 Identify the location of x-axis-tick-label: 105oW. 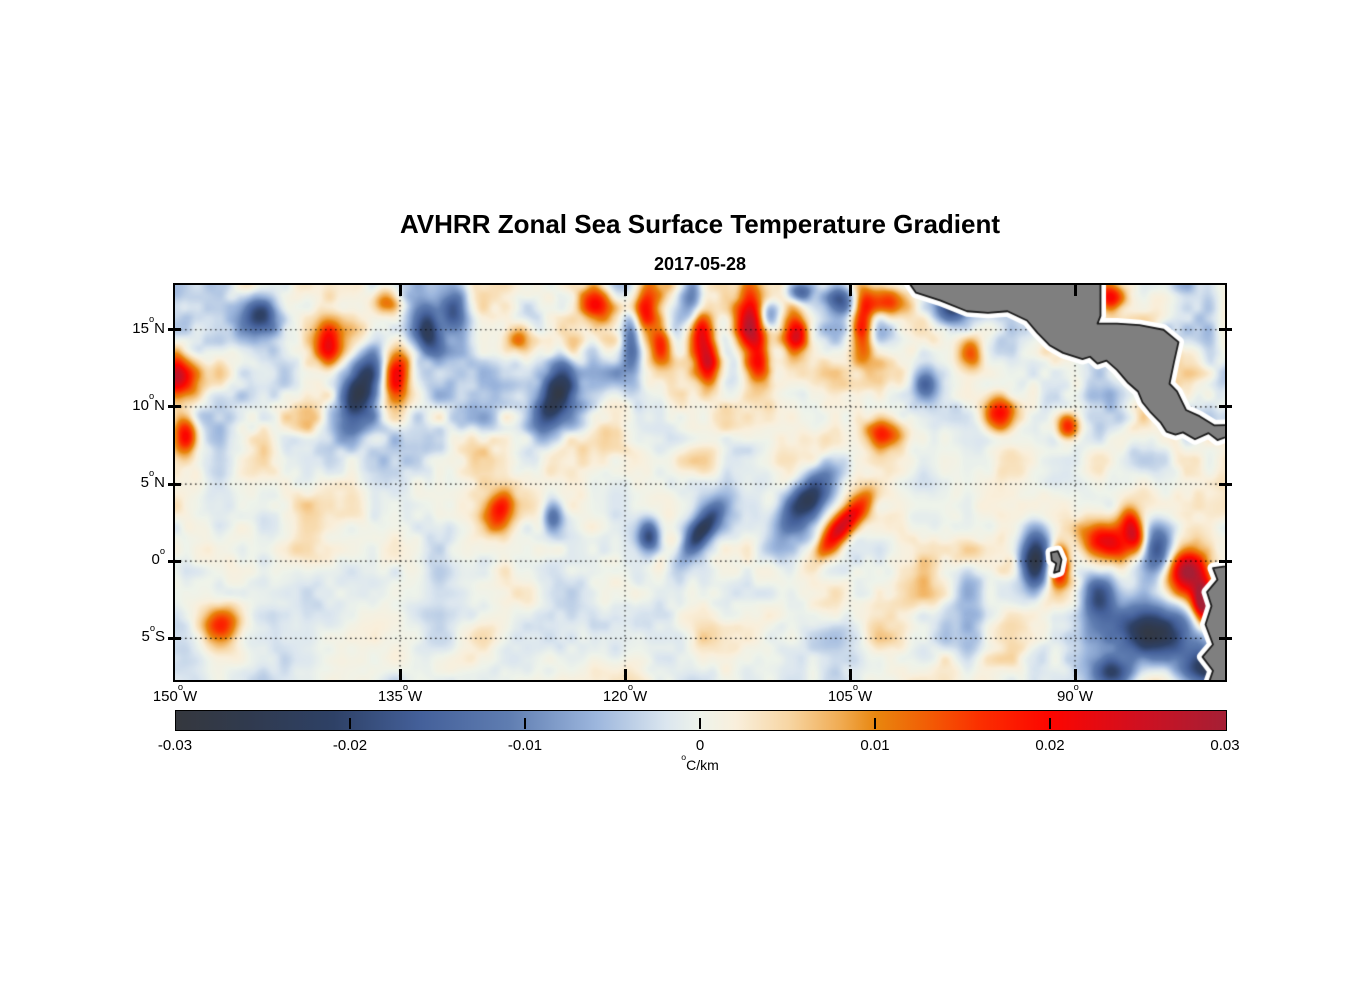
(850, 693).